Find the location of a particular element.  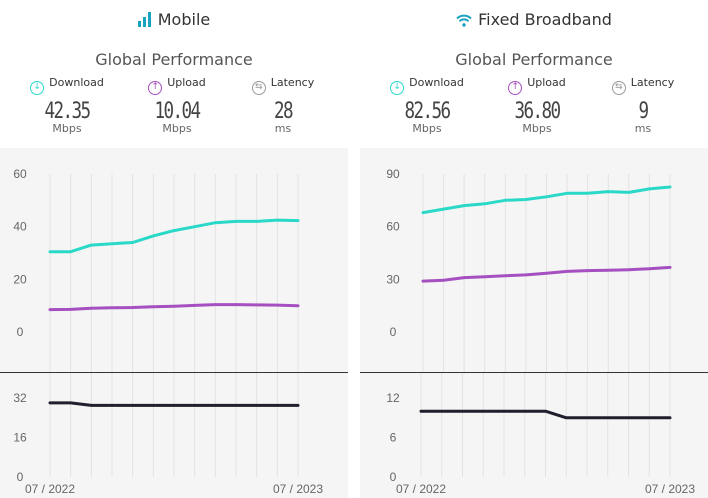

metric-value: 10.04 is located at coordinates (178, 111).